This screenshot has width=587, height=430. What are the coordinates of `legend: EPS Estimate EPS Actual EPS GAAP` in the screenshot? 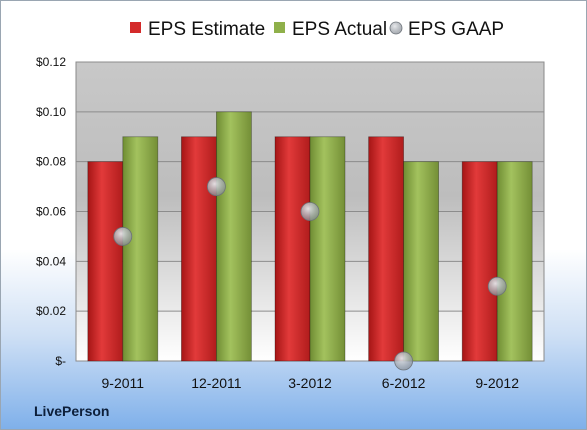 It's located at (317, 29).